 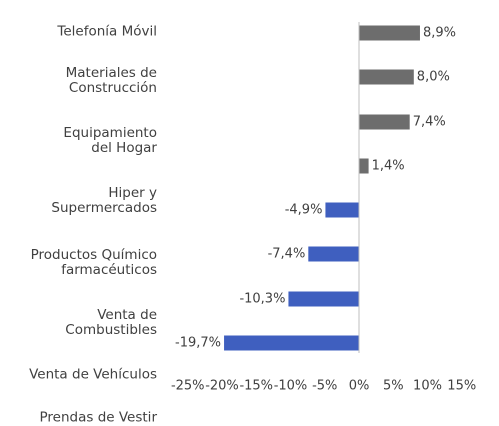 I want to click on data-label: -10,3%, so click(x=262, y=299).